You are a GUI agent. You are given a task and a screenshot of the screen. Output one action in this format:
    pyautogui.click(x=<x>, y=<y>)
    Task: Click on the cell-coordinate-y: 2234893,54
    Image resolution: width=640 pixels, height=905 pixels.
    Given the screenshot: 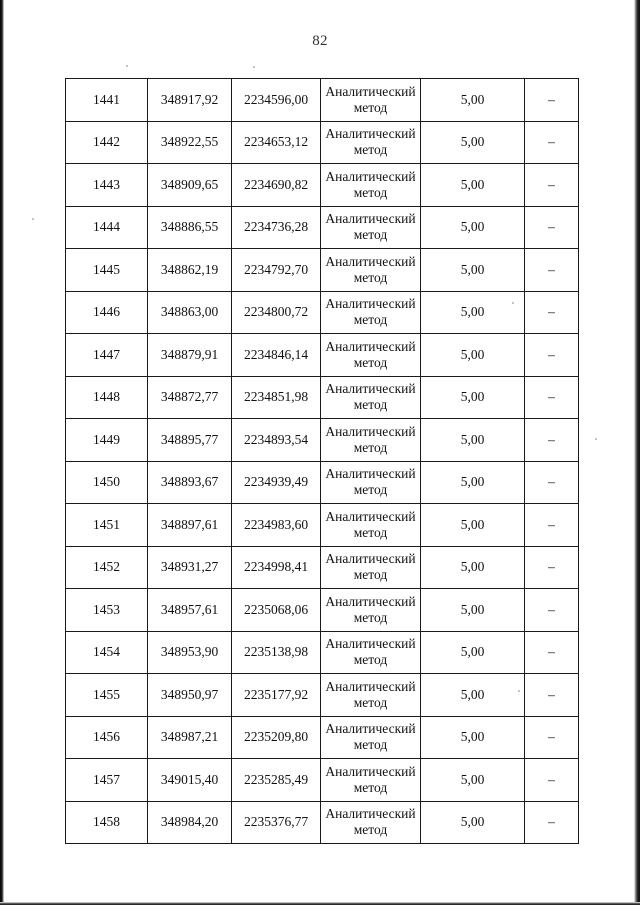 What is the action you would take?
    pyautogui.click(x=276, y=440)
    